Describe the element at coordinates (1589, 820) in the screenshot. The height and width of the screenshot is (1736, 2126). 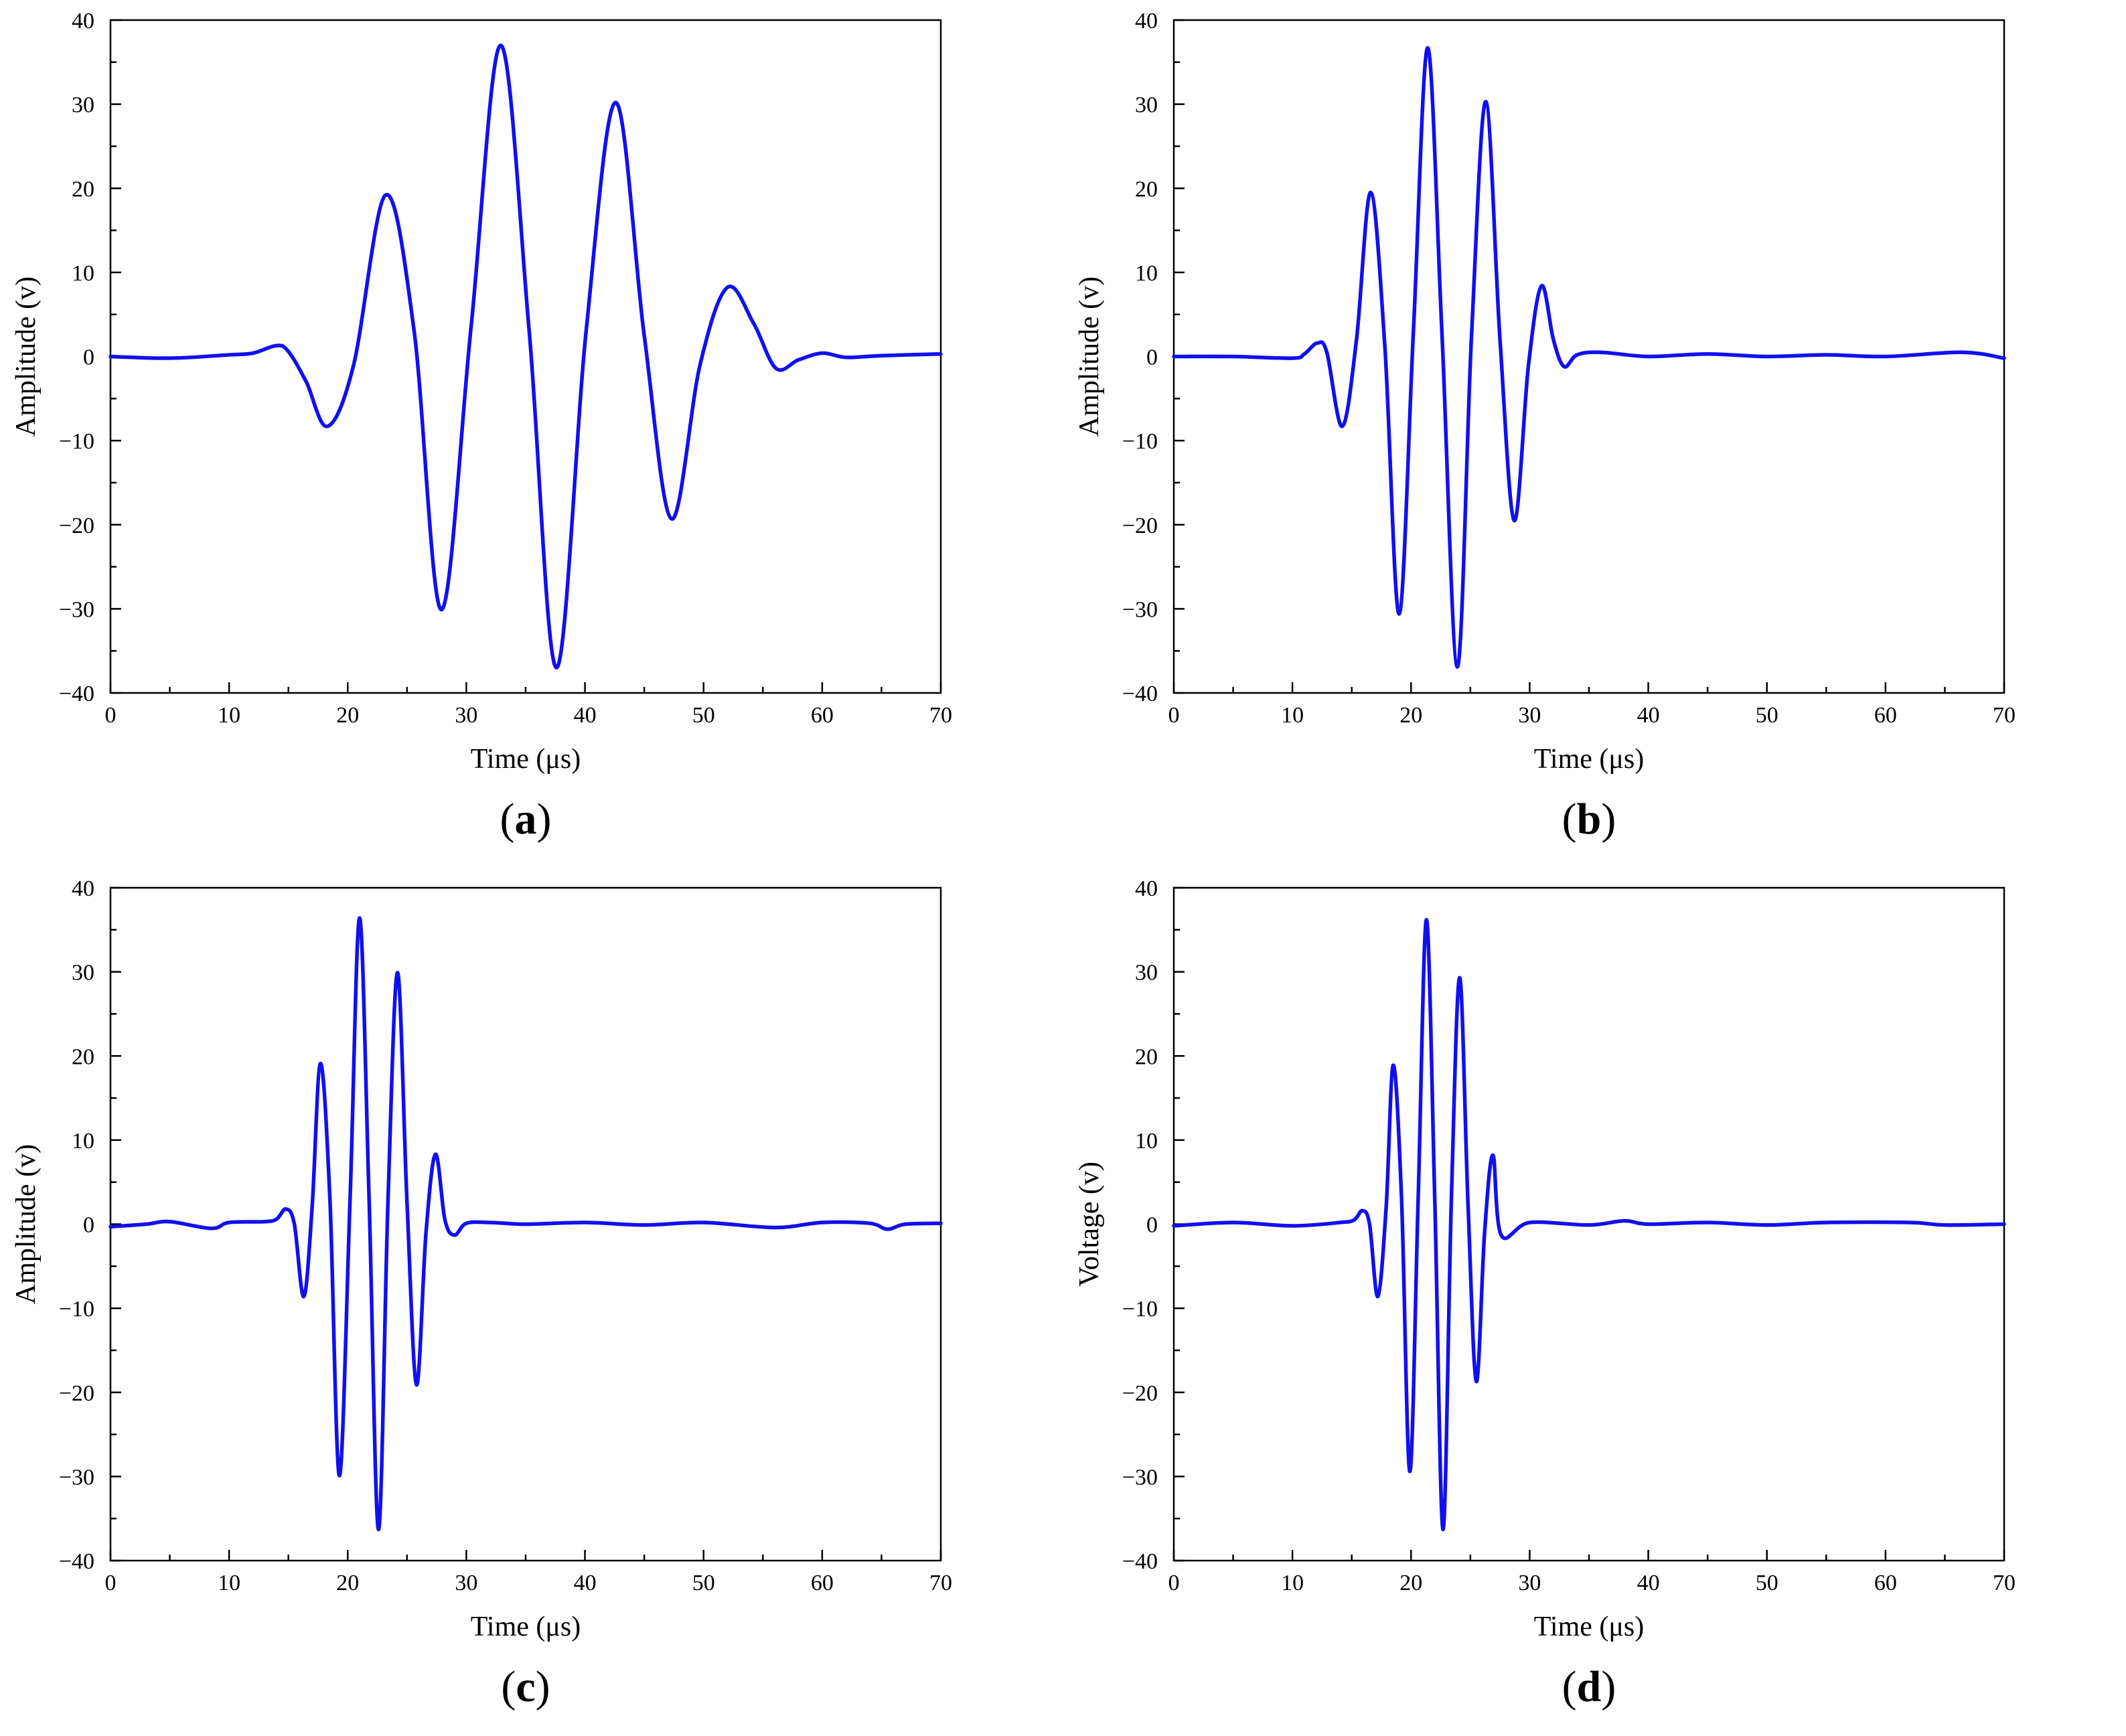
I see `panel-caption: (b)` at that location.